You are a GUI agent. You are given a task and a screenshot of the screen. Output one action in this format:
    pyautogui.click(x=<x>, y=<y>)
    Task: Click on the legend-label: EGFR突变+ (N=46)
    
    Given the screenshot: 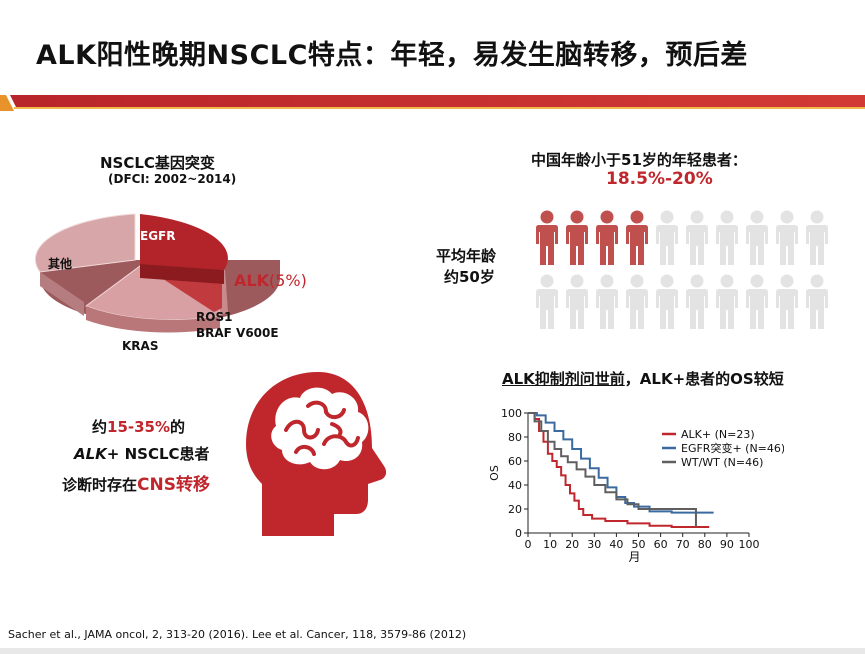 What is the action you would take?
    pyautogui.click(x=732, y=448)
    